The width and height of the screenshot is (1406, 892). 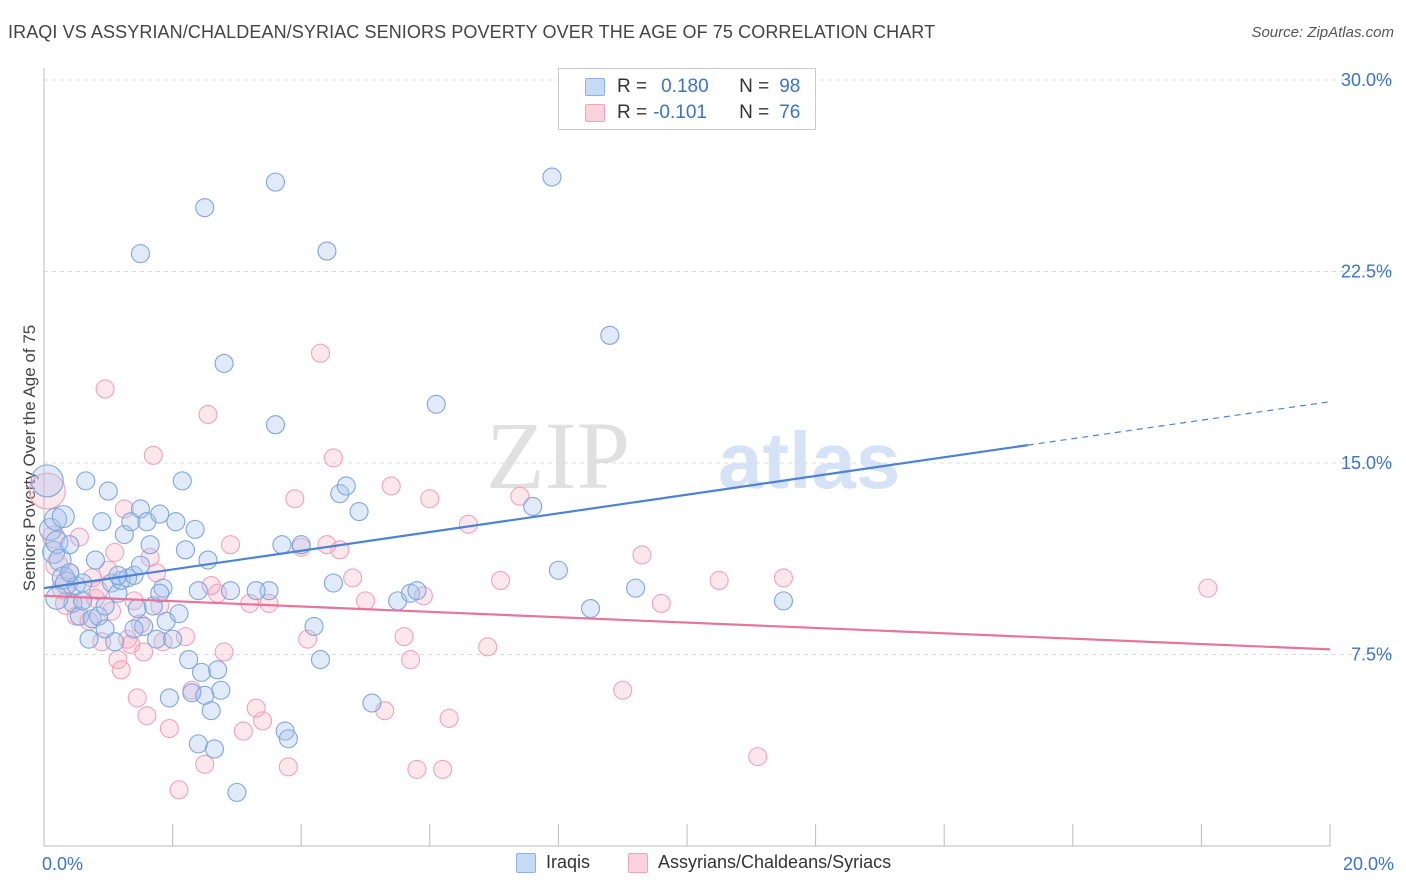 I want to click on legend-swatch-assyrians, so click(x=595, y=113).